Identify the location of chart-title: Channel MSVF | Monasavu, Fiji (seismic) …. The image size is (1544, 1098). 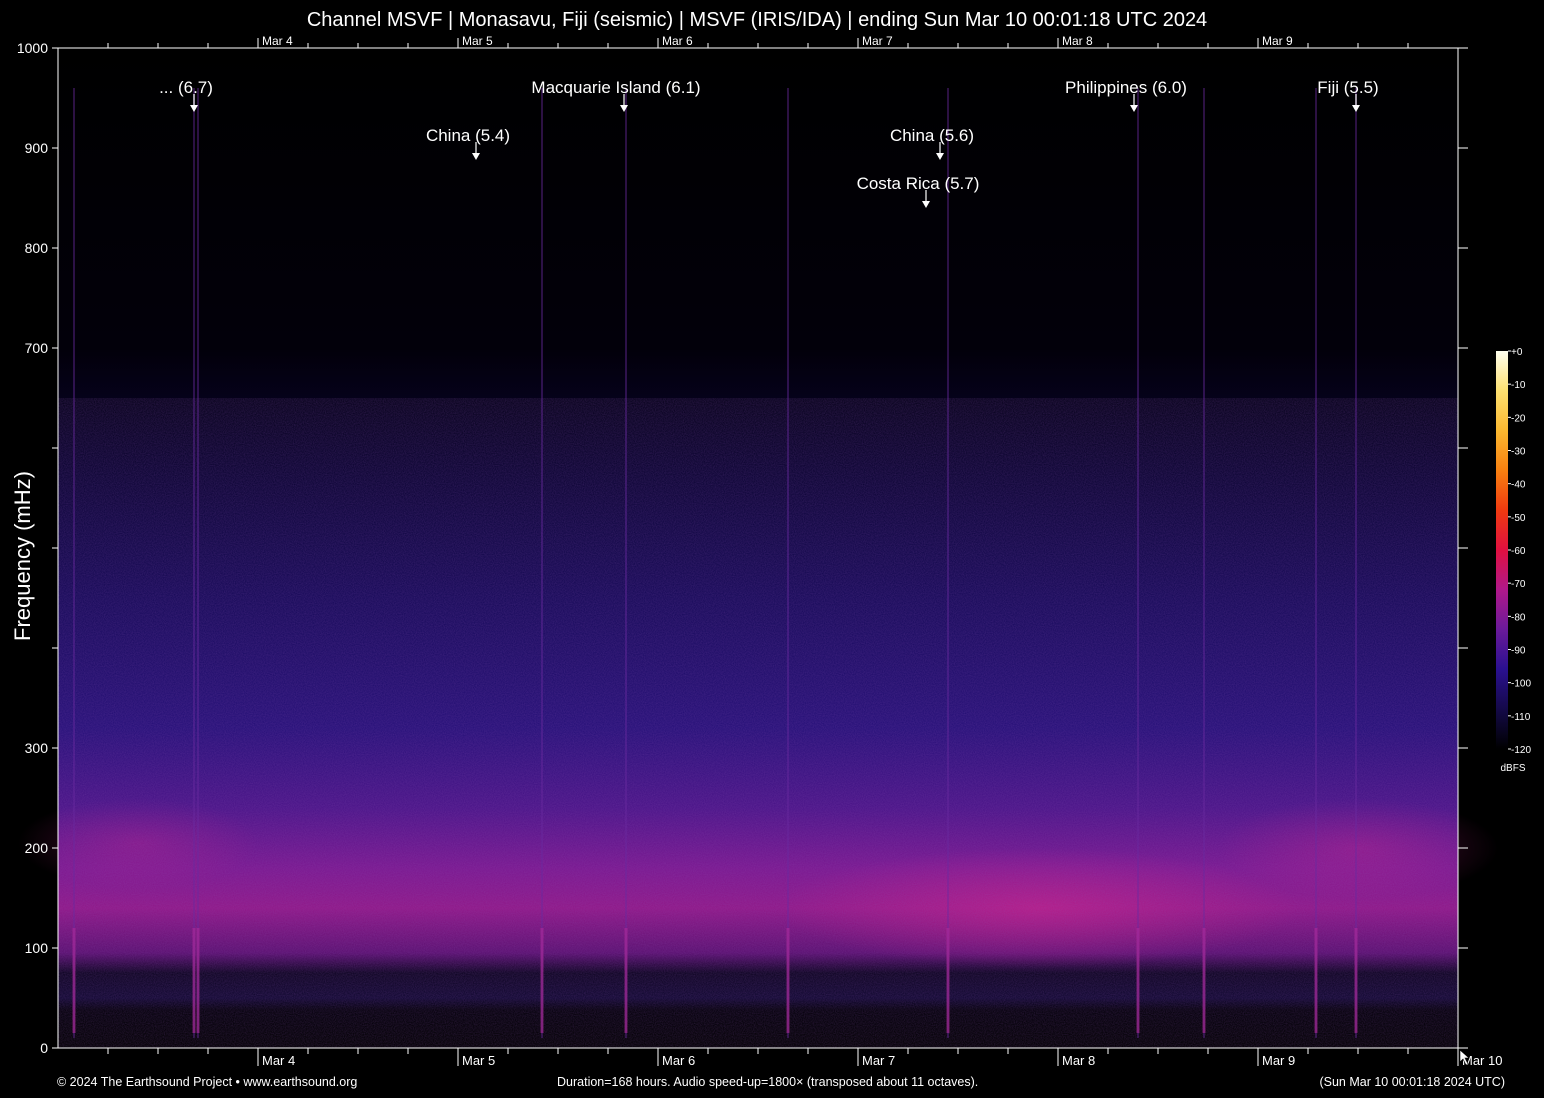
(757, 20).